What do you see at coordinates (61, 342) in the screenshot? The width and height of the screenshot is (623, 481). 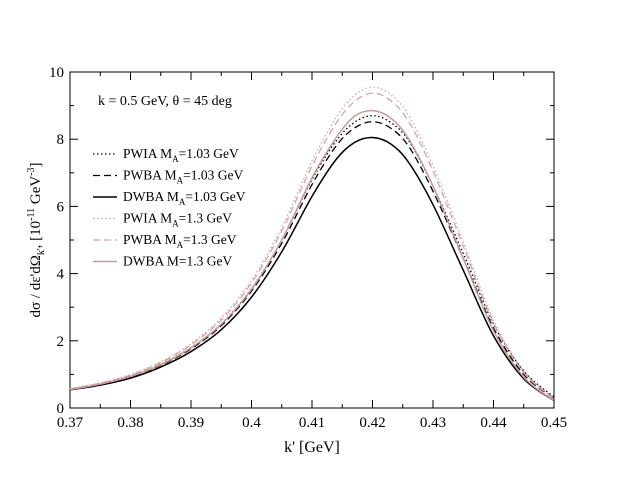 I see `y-tick-label: 2` at bounding box center [61, 342].